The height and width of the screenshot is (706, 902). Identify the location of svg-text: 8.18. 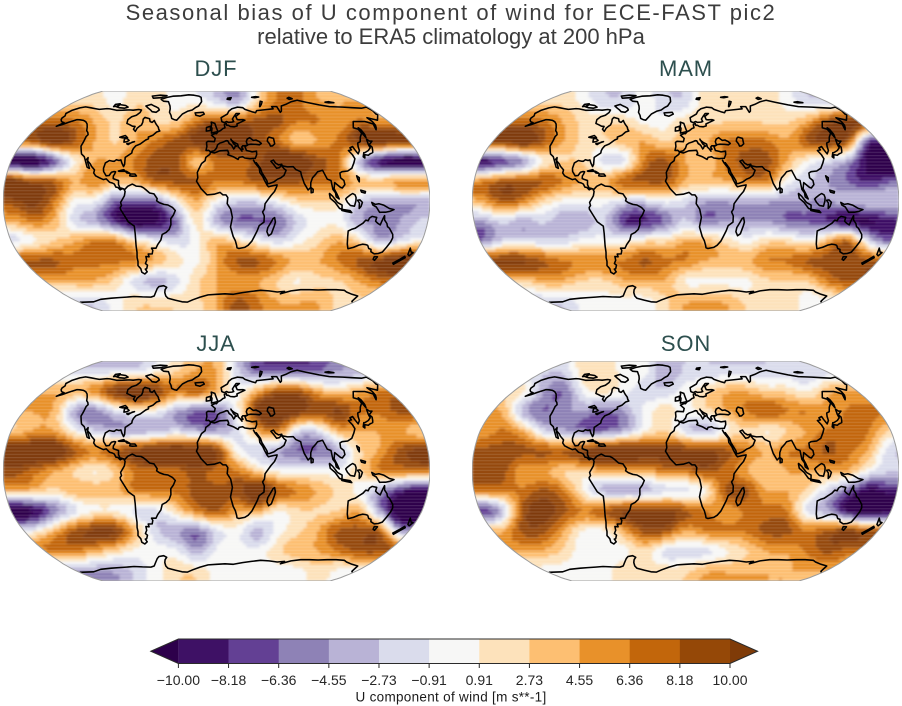
(679, 680).